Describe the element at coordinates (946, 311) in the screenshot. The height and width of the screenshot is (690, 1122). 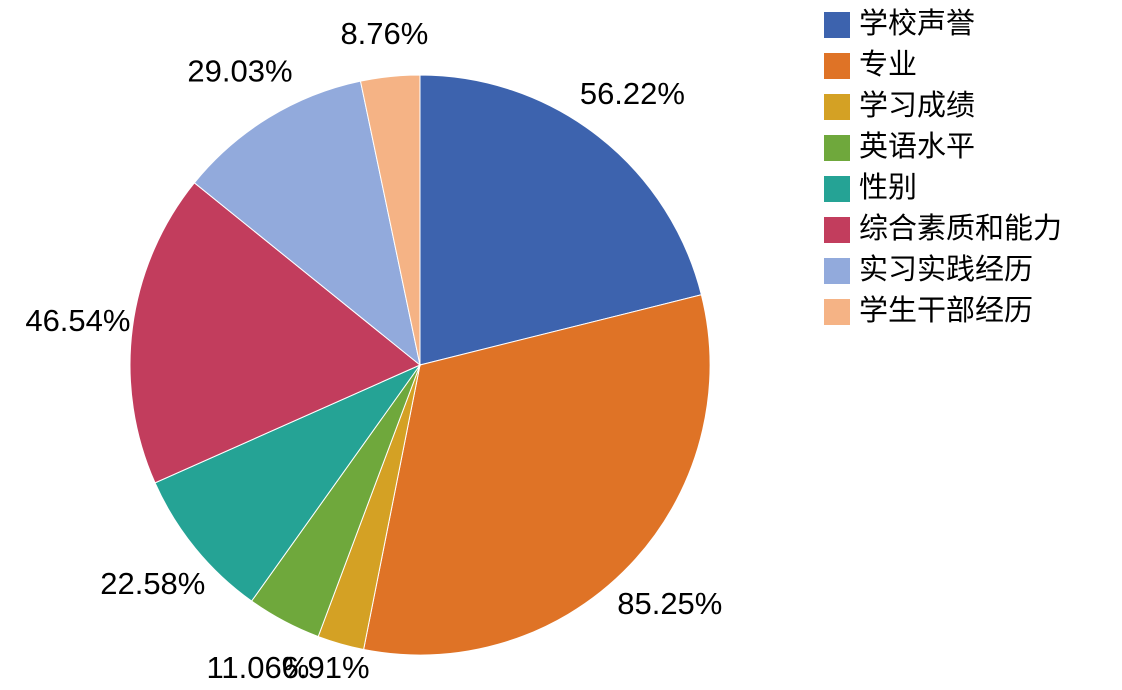
I see `legend-label: 学生干部经历` at that location.